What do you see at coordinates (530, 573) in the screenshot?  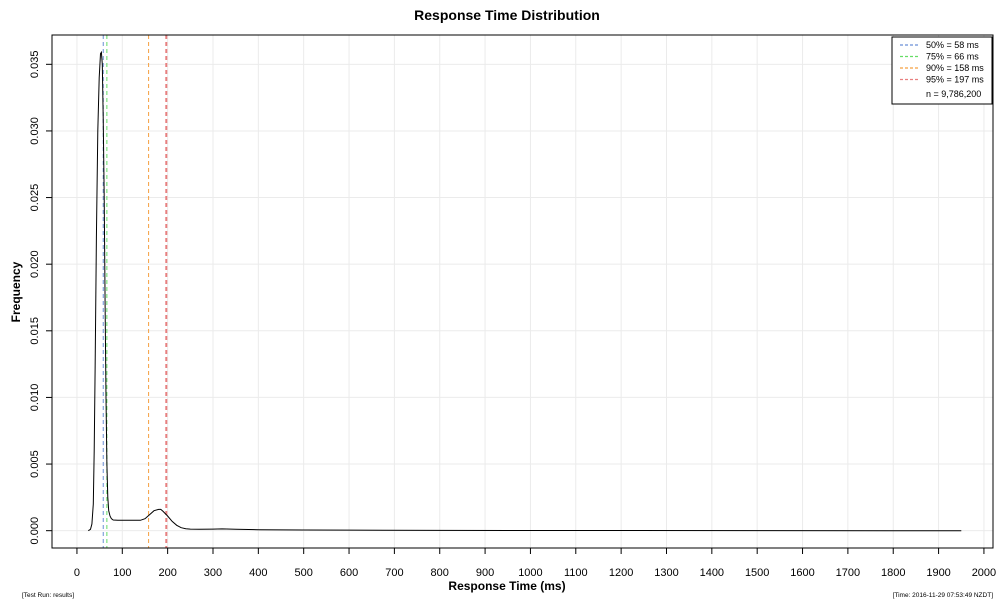 I see `x-tick-label: 1000` at bounding box center [530, 573].